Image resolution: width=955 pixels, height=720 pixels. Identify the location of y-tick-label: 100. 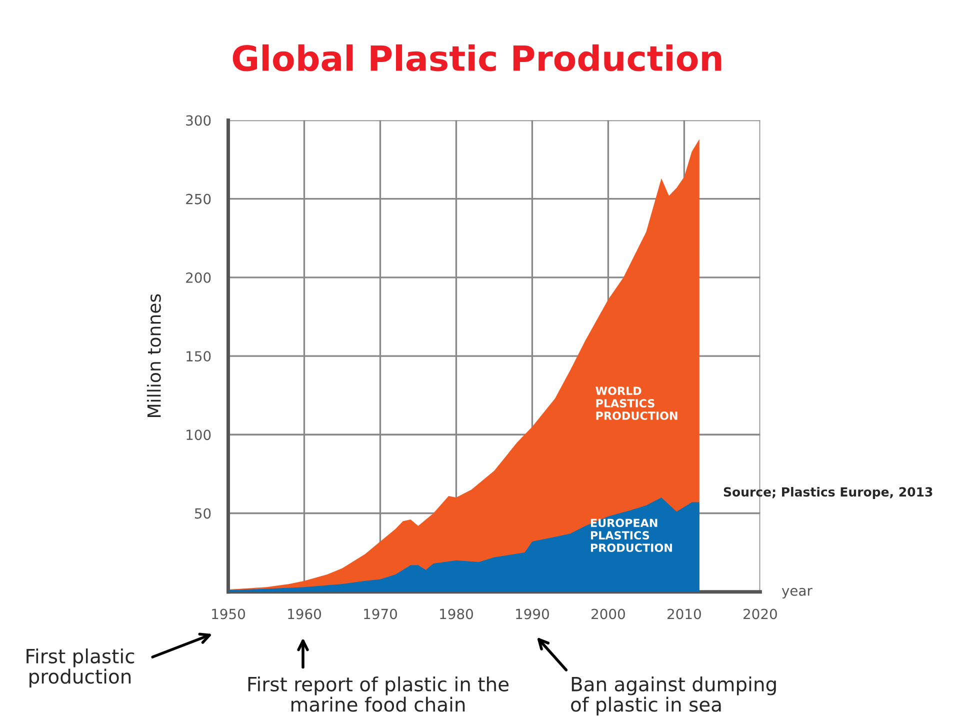
(198, 435).